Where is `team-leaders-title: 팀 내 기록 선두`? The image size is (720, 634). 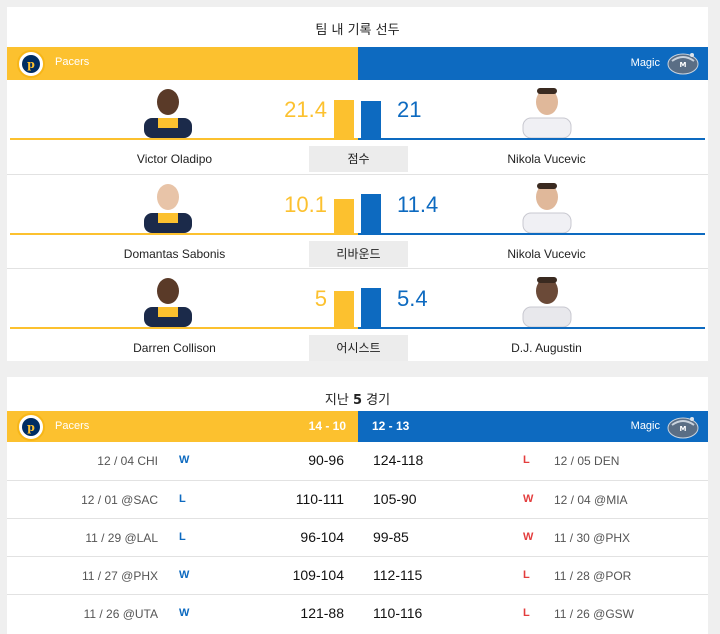
team-leaders-title: 팀 내 기록 선두 is located at coordinates (357, 30).